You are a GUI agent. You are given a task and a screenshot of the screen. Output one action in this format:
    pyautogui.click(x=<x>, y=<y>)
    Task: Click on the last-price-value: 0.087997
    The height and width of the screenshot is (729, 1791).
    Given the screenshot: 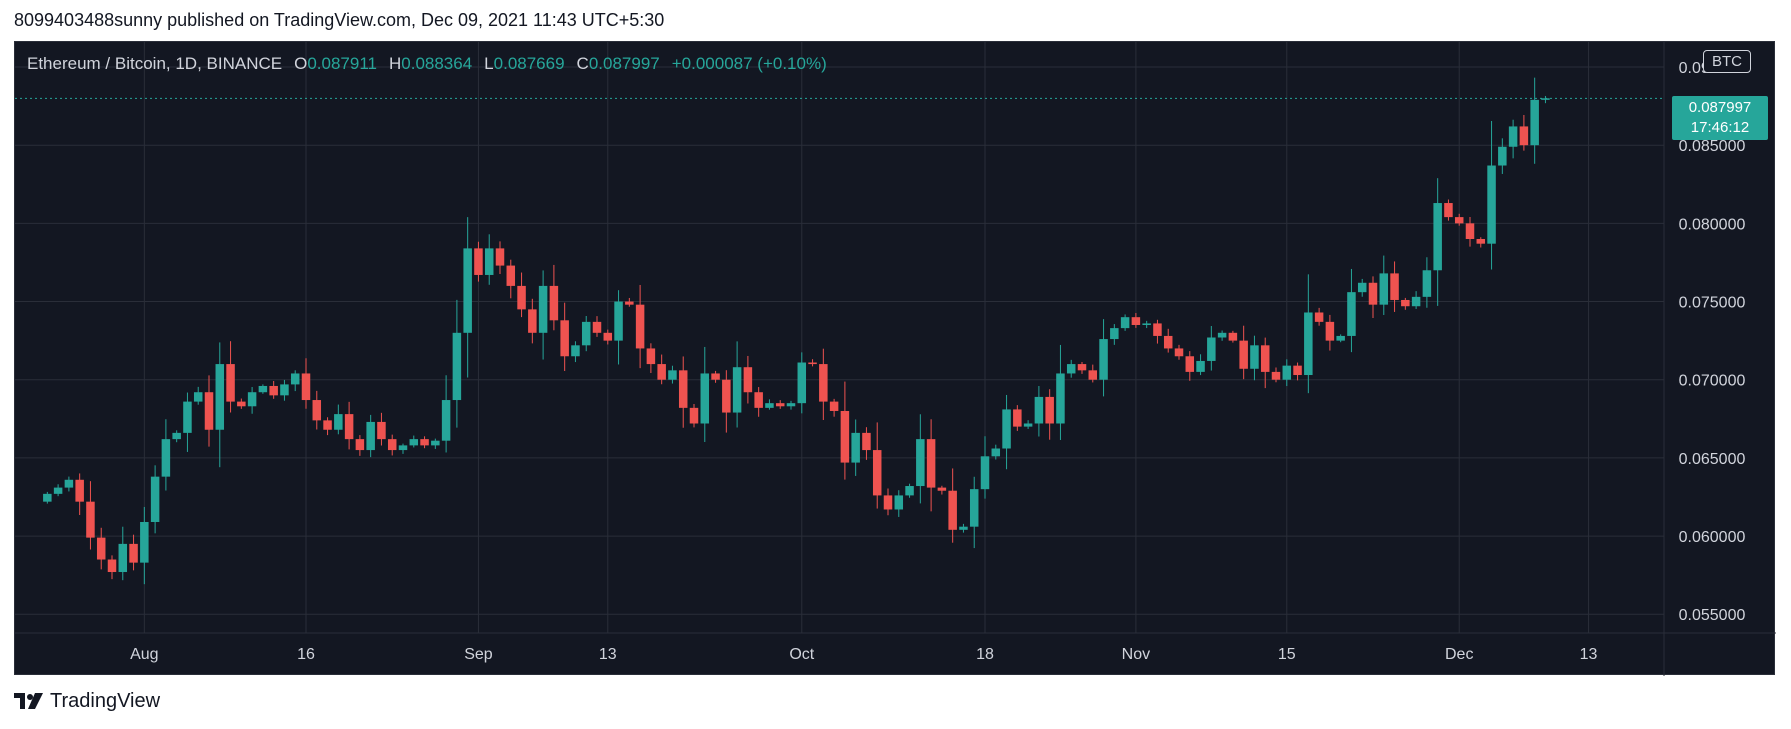 What is the action you would take?
    pyautogui.click(x=1720, y=107)
    